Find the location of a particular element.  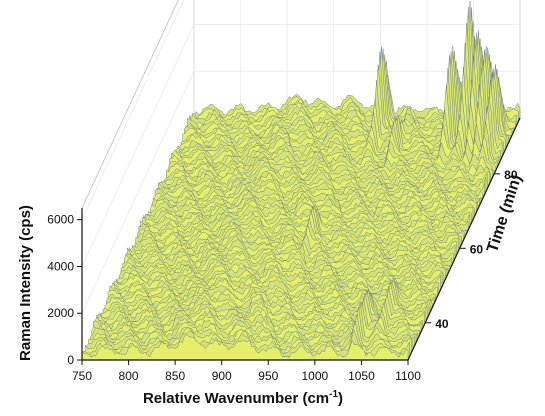

y-grid-line is located at coordinates (133, 110).